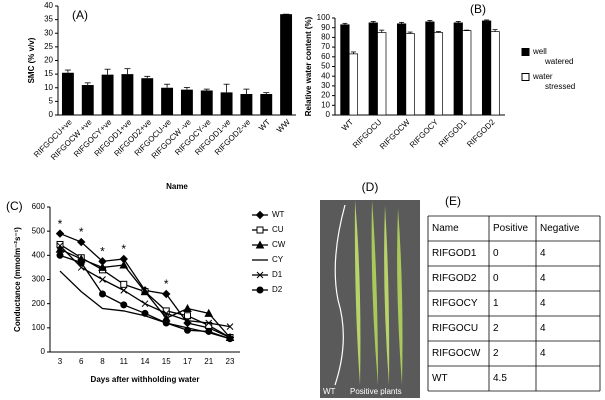 Image resolution: width=605 pixels, height=400 pixels. Describe the element at coordinates (325, 66) in the screenshot. I see `y-tick-label: 50` at that location.